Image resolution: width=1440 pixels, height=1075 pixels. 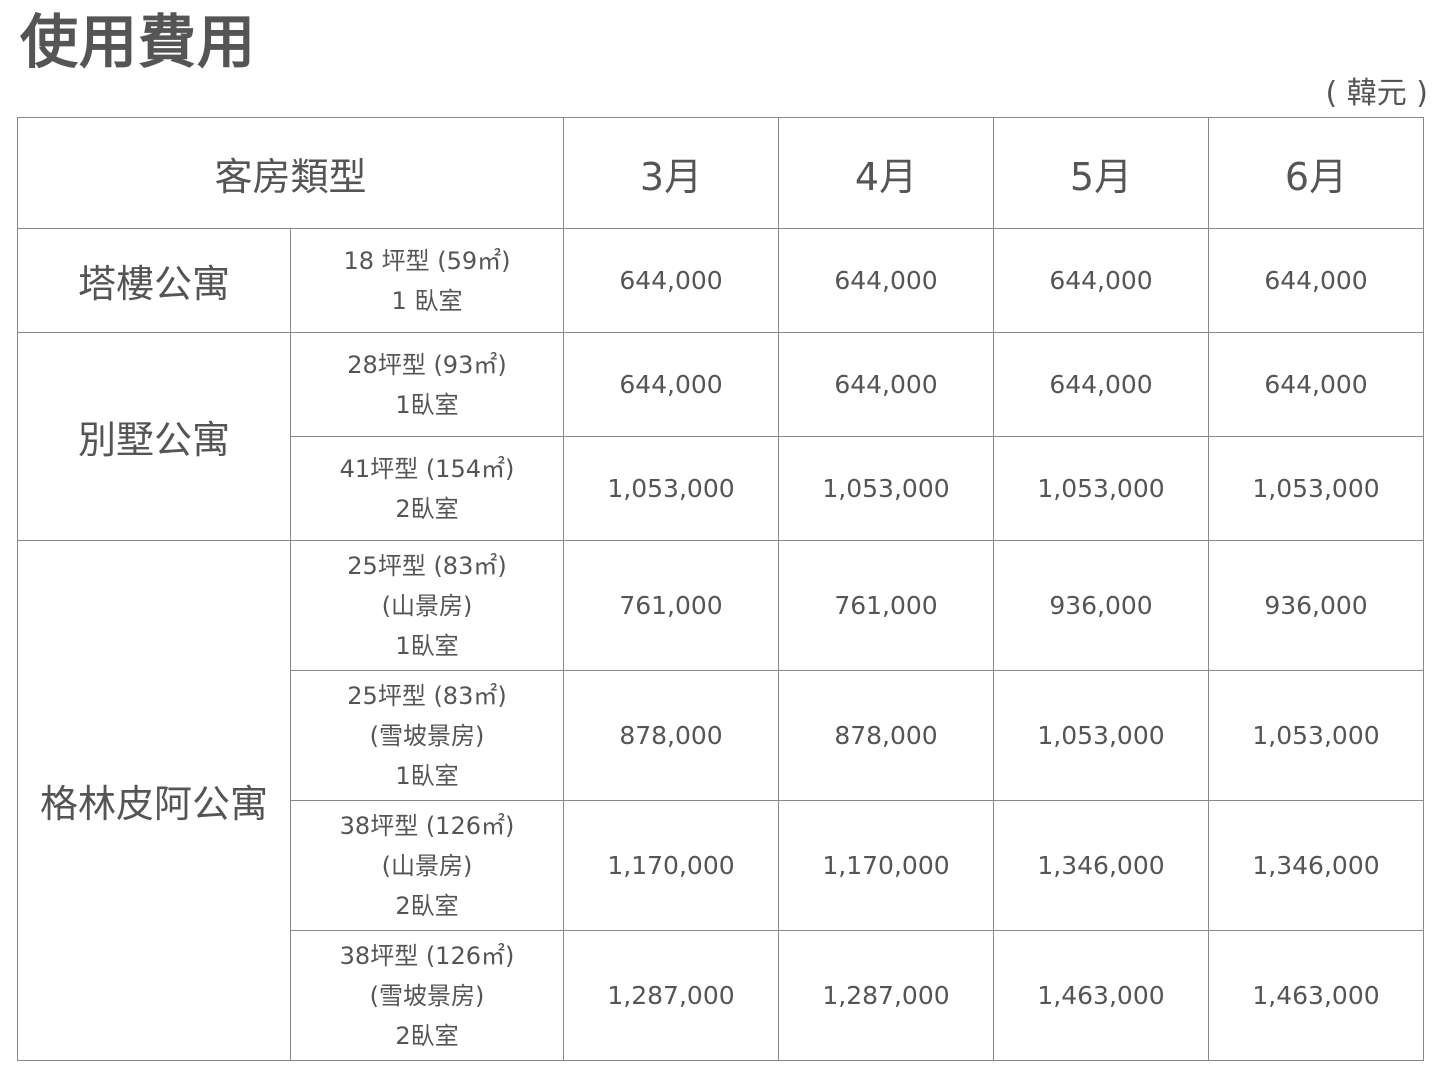 I want to click on room-type-cell: 41坪型 (154㎡) 2臥室, so click(x=427, y=488).